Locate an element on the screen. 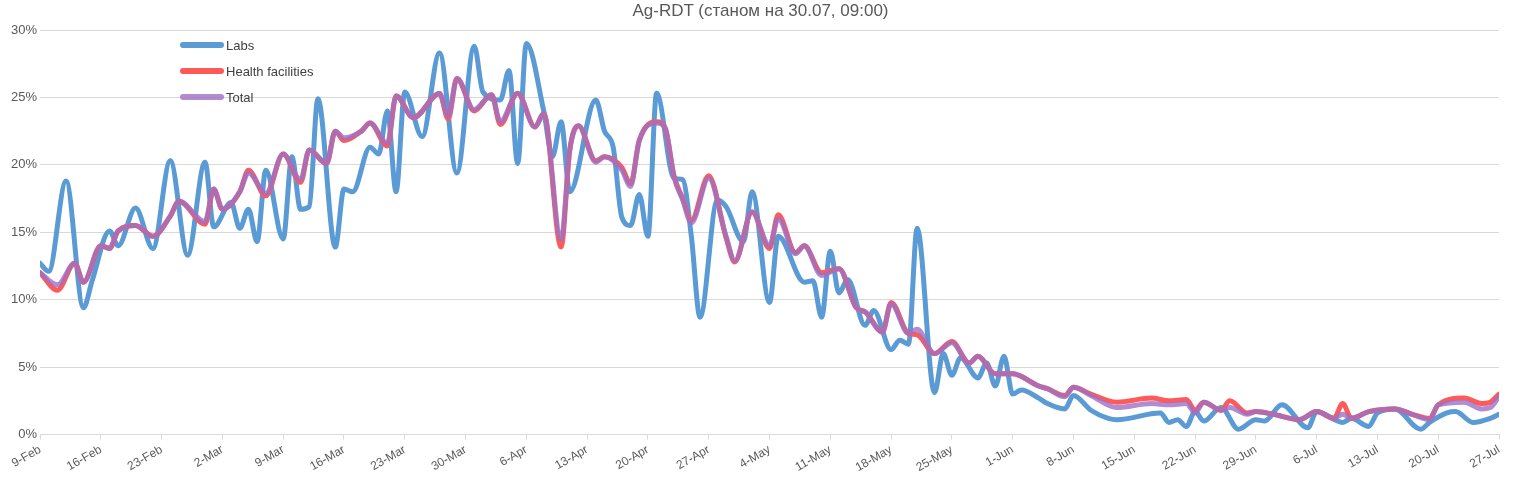 This screenshot has width=1521, height=482. x-tick-label: 1-Jun is located at coordinates (999, 456).